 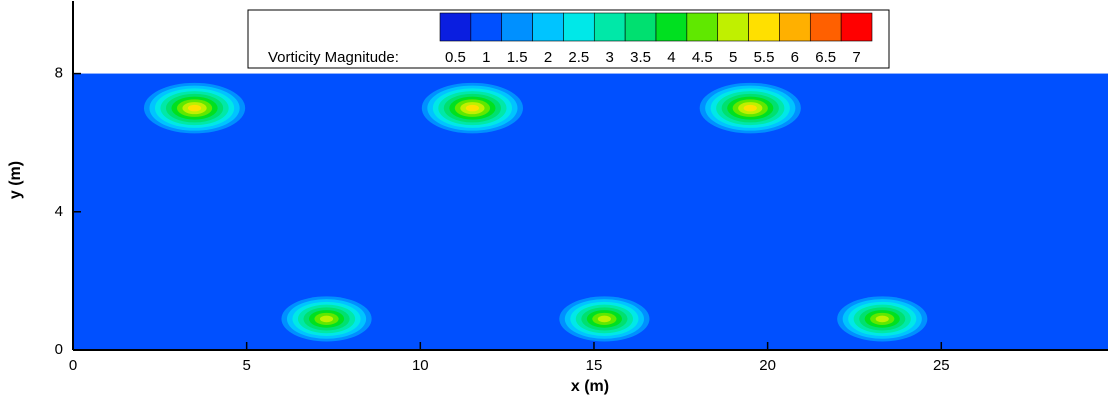 I want to click on colorbar-label: 2, so click(x=548, y=57).